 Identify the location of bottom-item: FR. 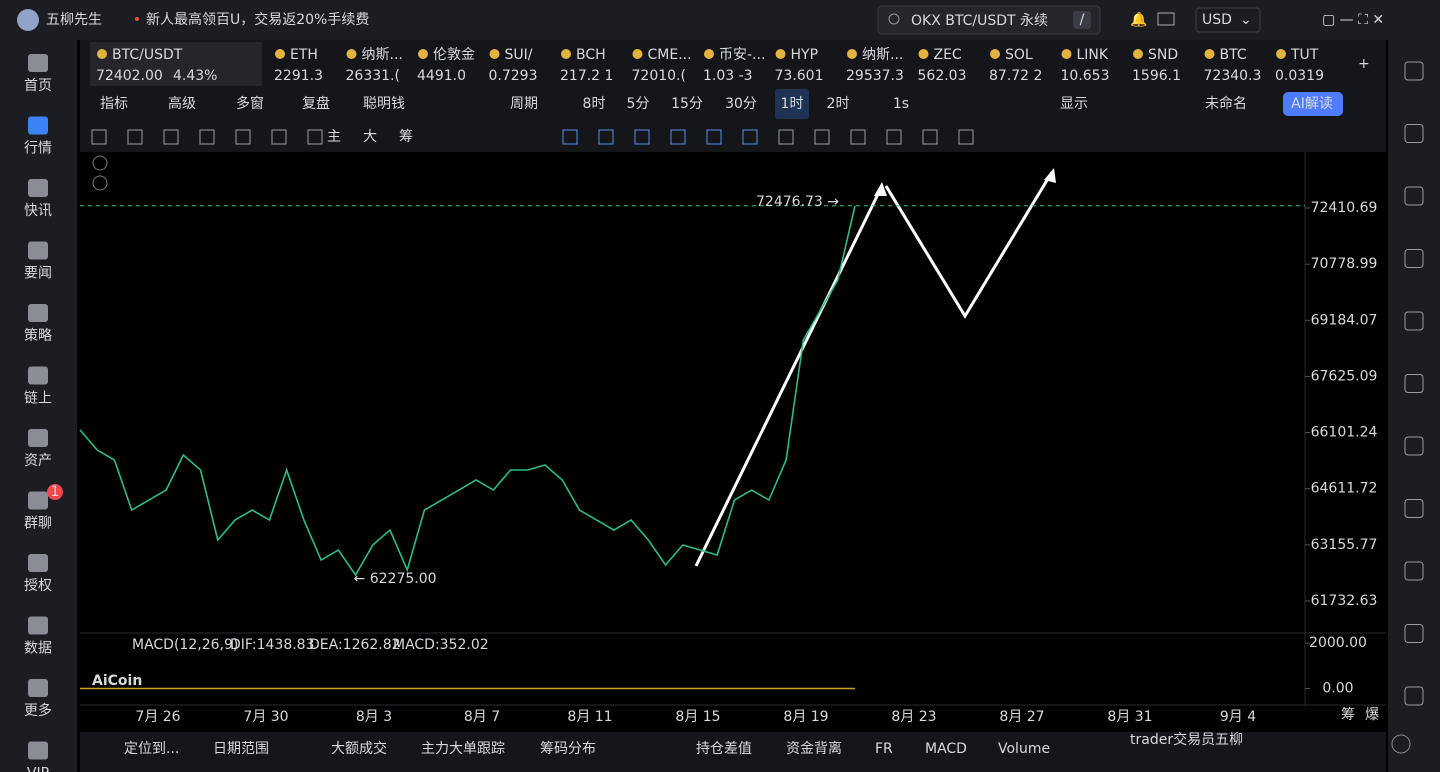
(884, 749).